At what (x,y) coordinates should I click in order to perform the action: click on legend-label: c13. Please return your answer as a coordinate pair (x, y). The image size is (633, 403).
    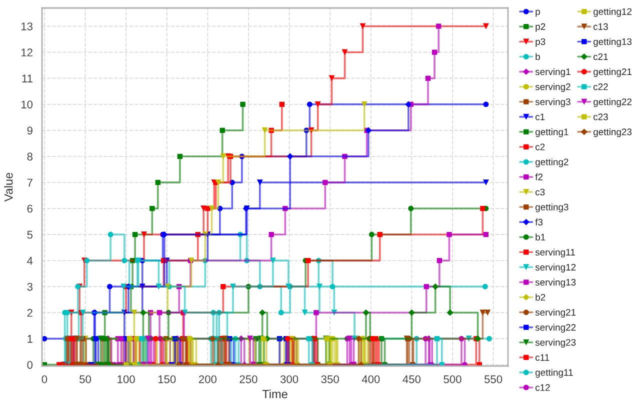
    Looking at the image, I should click on (601, 26).